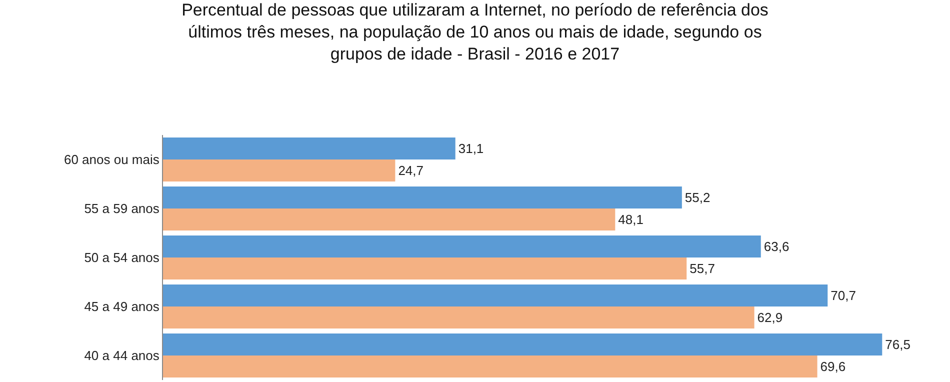 The width and height of the screenshot is (950, 382). What do you see at coordinates (122, 258) in the screenshot?
I see `y-tick-label: 50 a 54 anos` at bounding box center [122, 258].